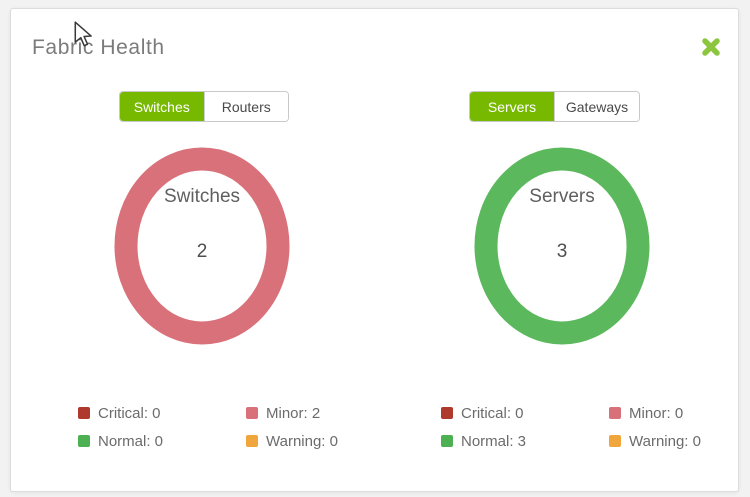 The image size is (750, 497). I want to click on servers-donut-ring, so click(562, 246).